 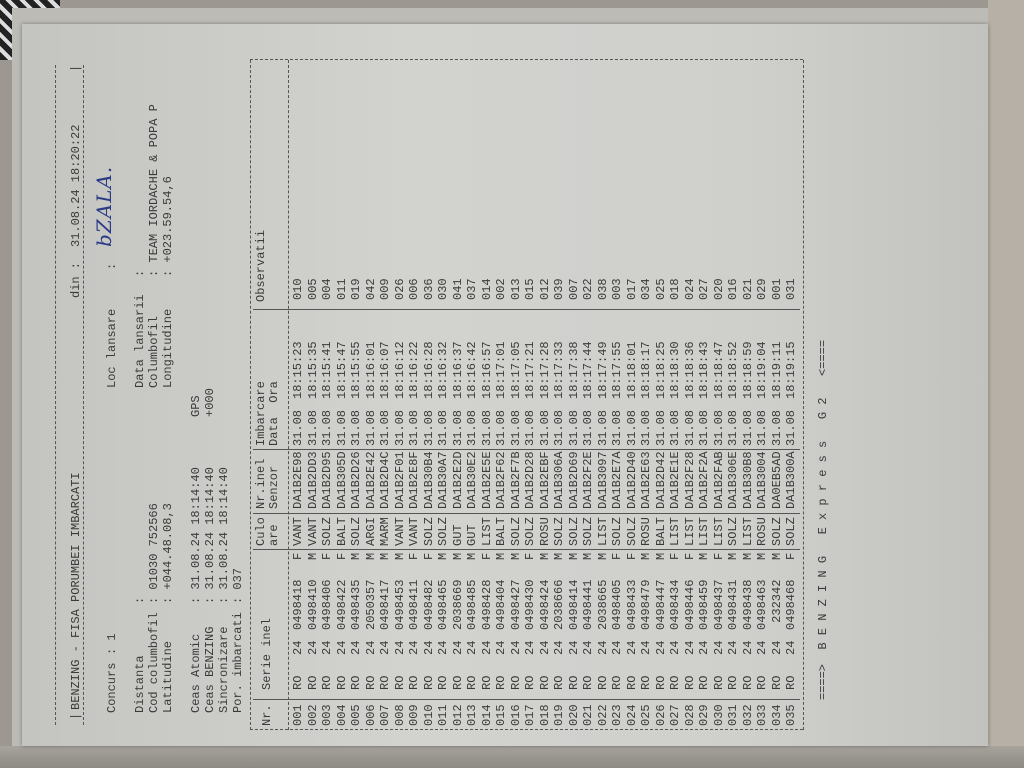 What do you see at coordinates (327, 289) in the screenshot?
I see `cell-obs: 004` at bounding box center [327, 289].